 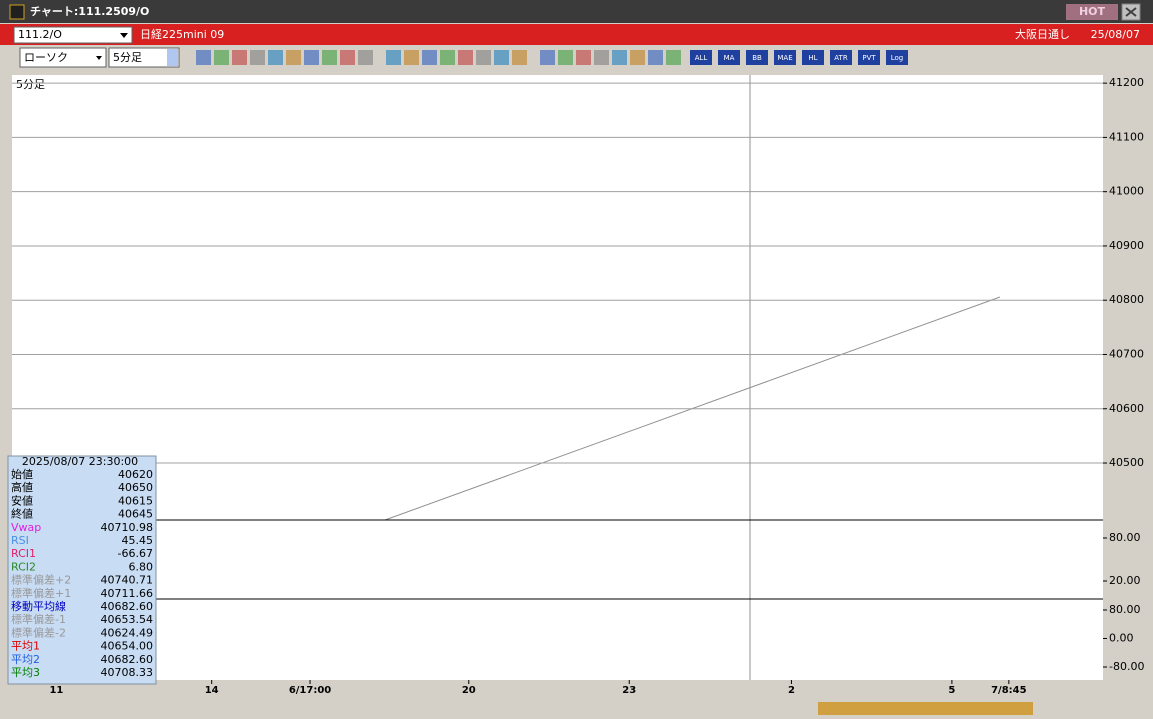 I want to click on toolbar-icon-label: PVT, so click(x=869, y=58).